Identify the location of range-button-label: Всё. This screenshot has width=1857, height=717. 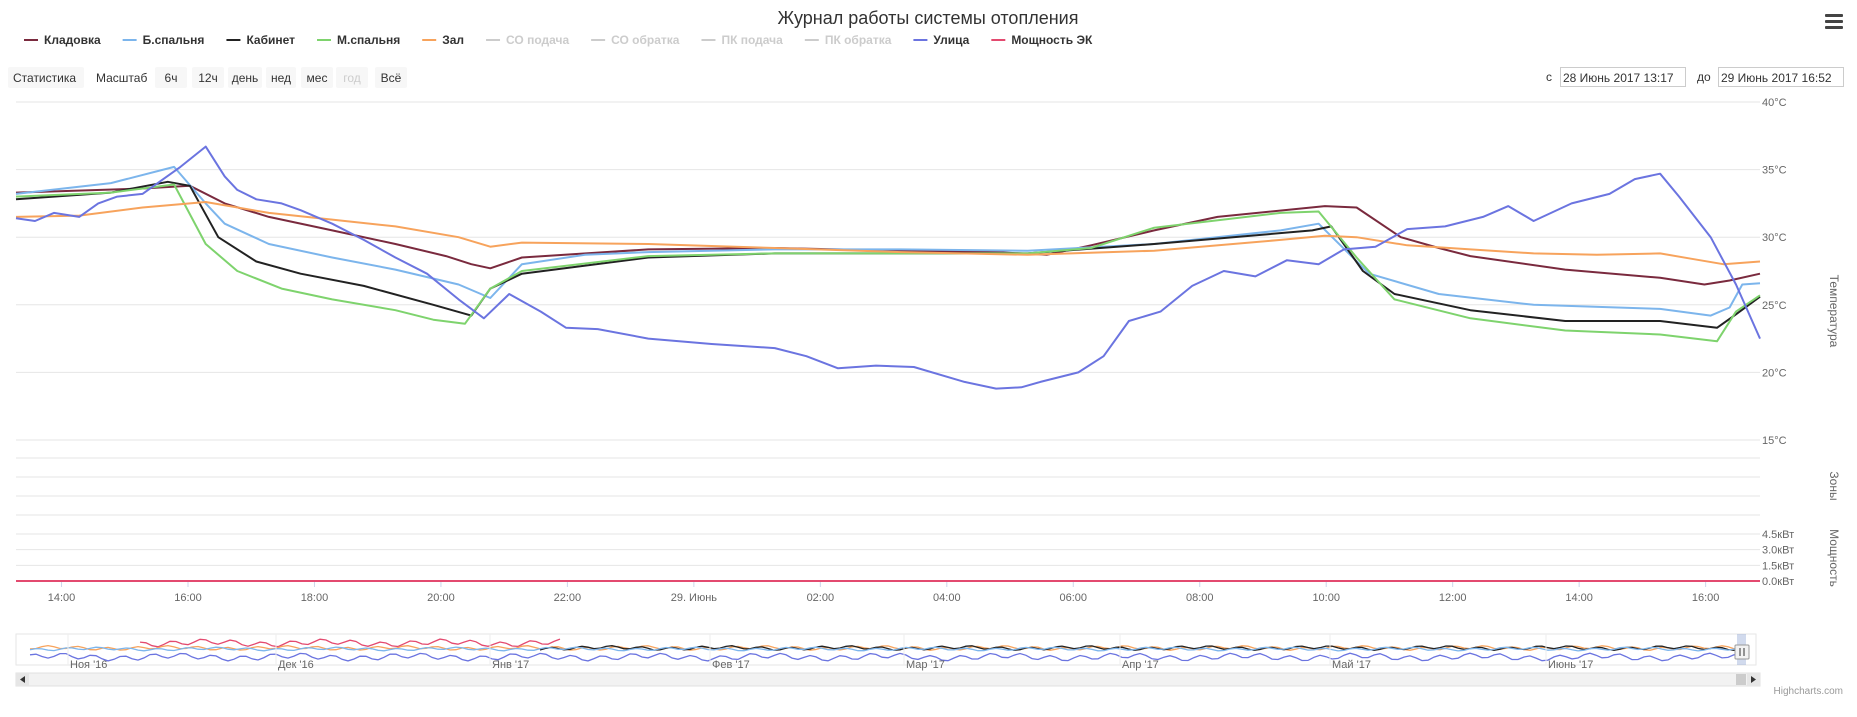
(391, 78).